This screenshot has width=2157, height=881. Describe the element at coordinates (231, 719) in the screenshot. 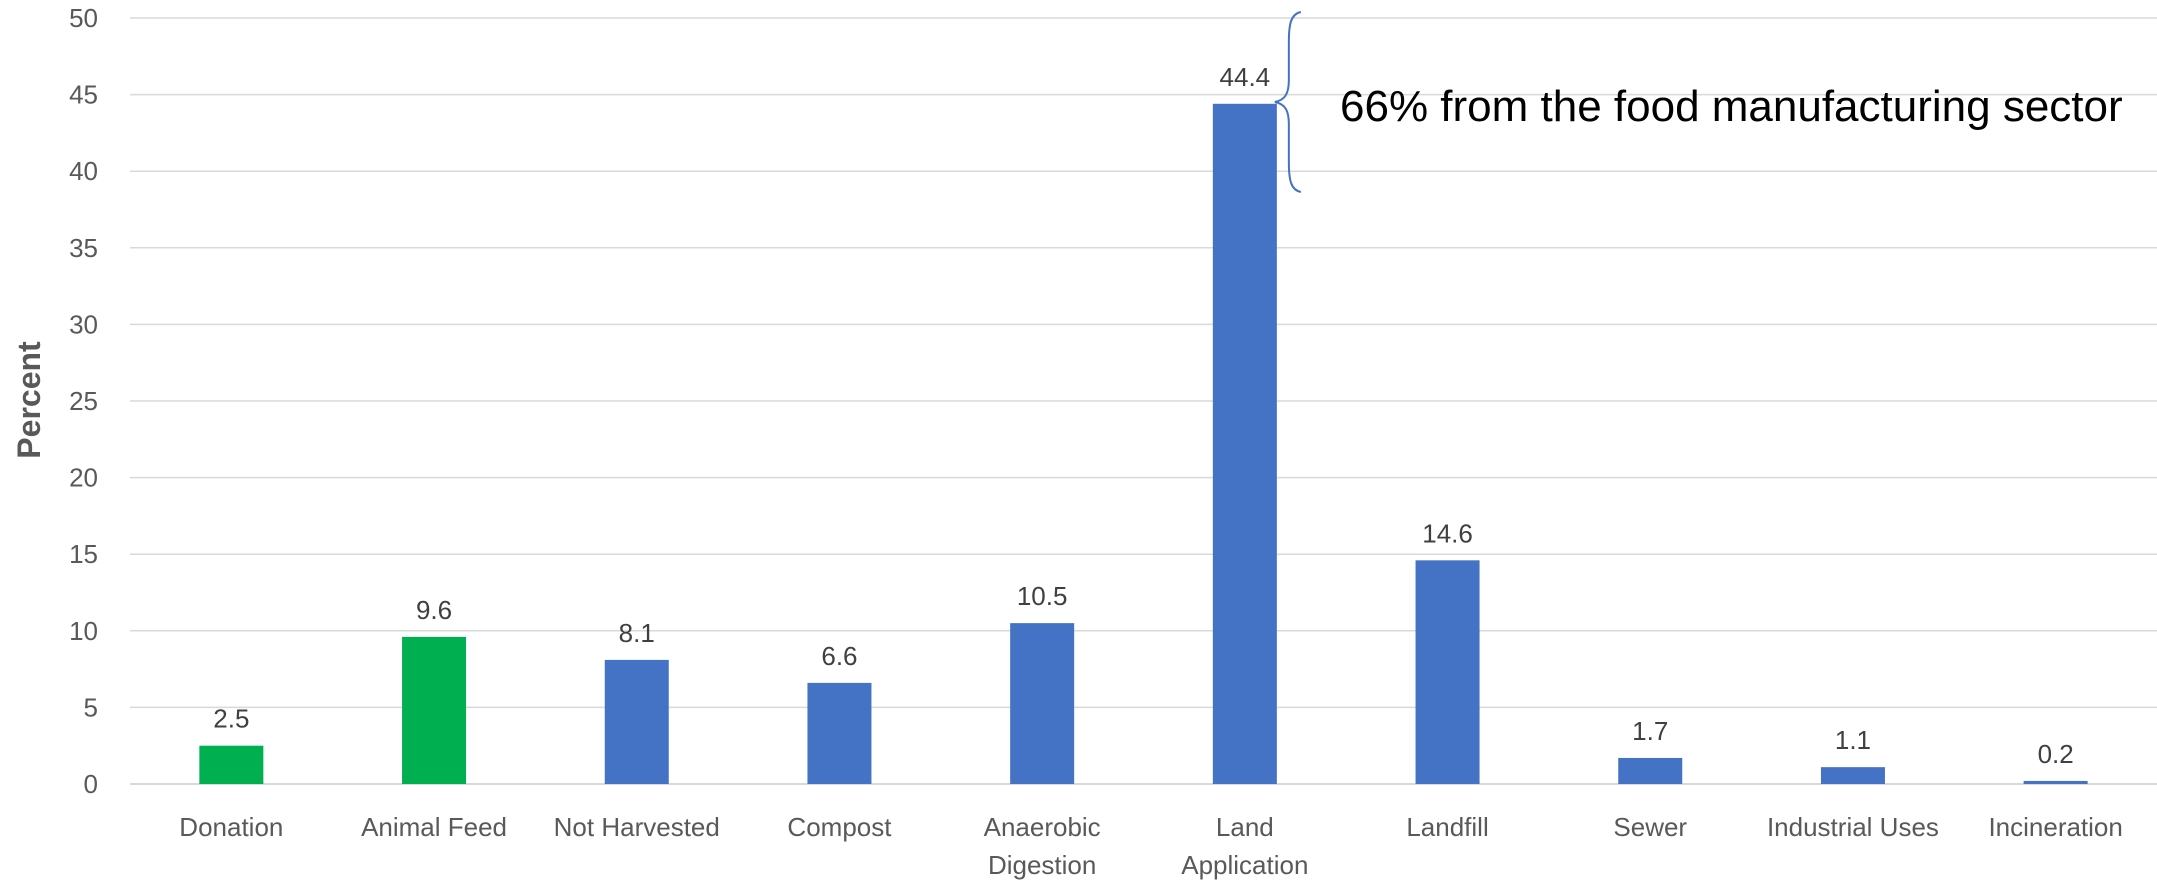

I see `data-label: 2.5` at that location.